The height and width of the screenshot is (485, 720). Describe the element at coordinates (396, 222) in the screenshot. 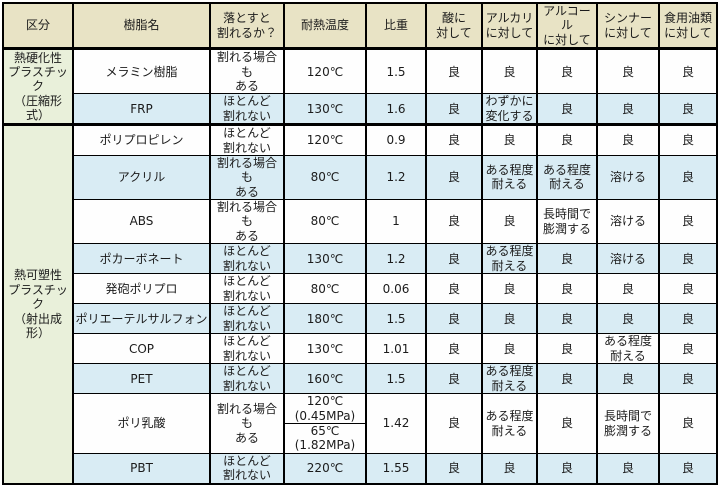

I see `gravity-cell: 1` at that location.